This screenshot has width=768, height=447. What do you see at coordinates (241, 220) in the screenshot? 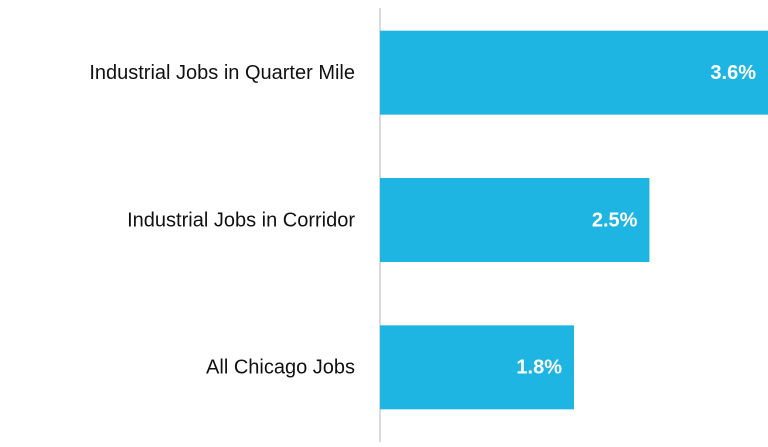
I see `category-label: Industrial Jobs in Corridor` at bounding box center [241, 220].